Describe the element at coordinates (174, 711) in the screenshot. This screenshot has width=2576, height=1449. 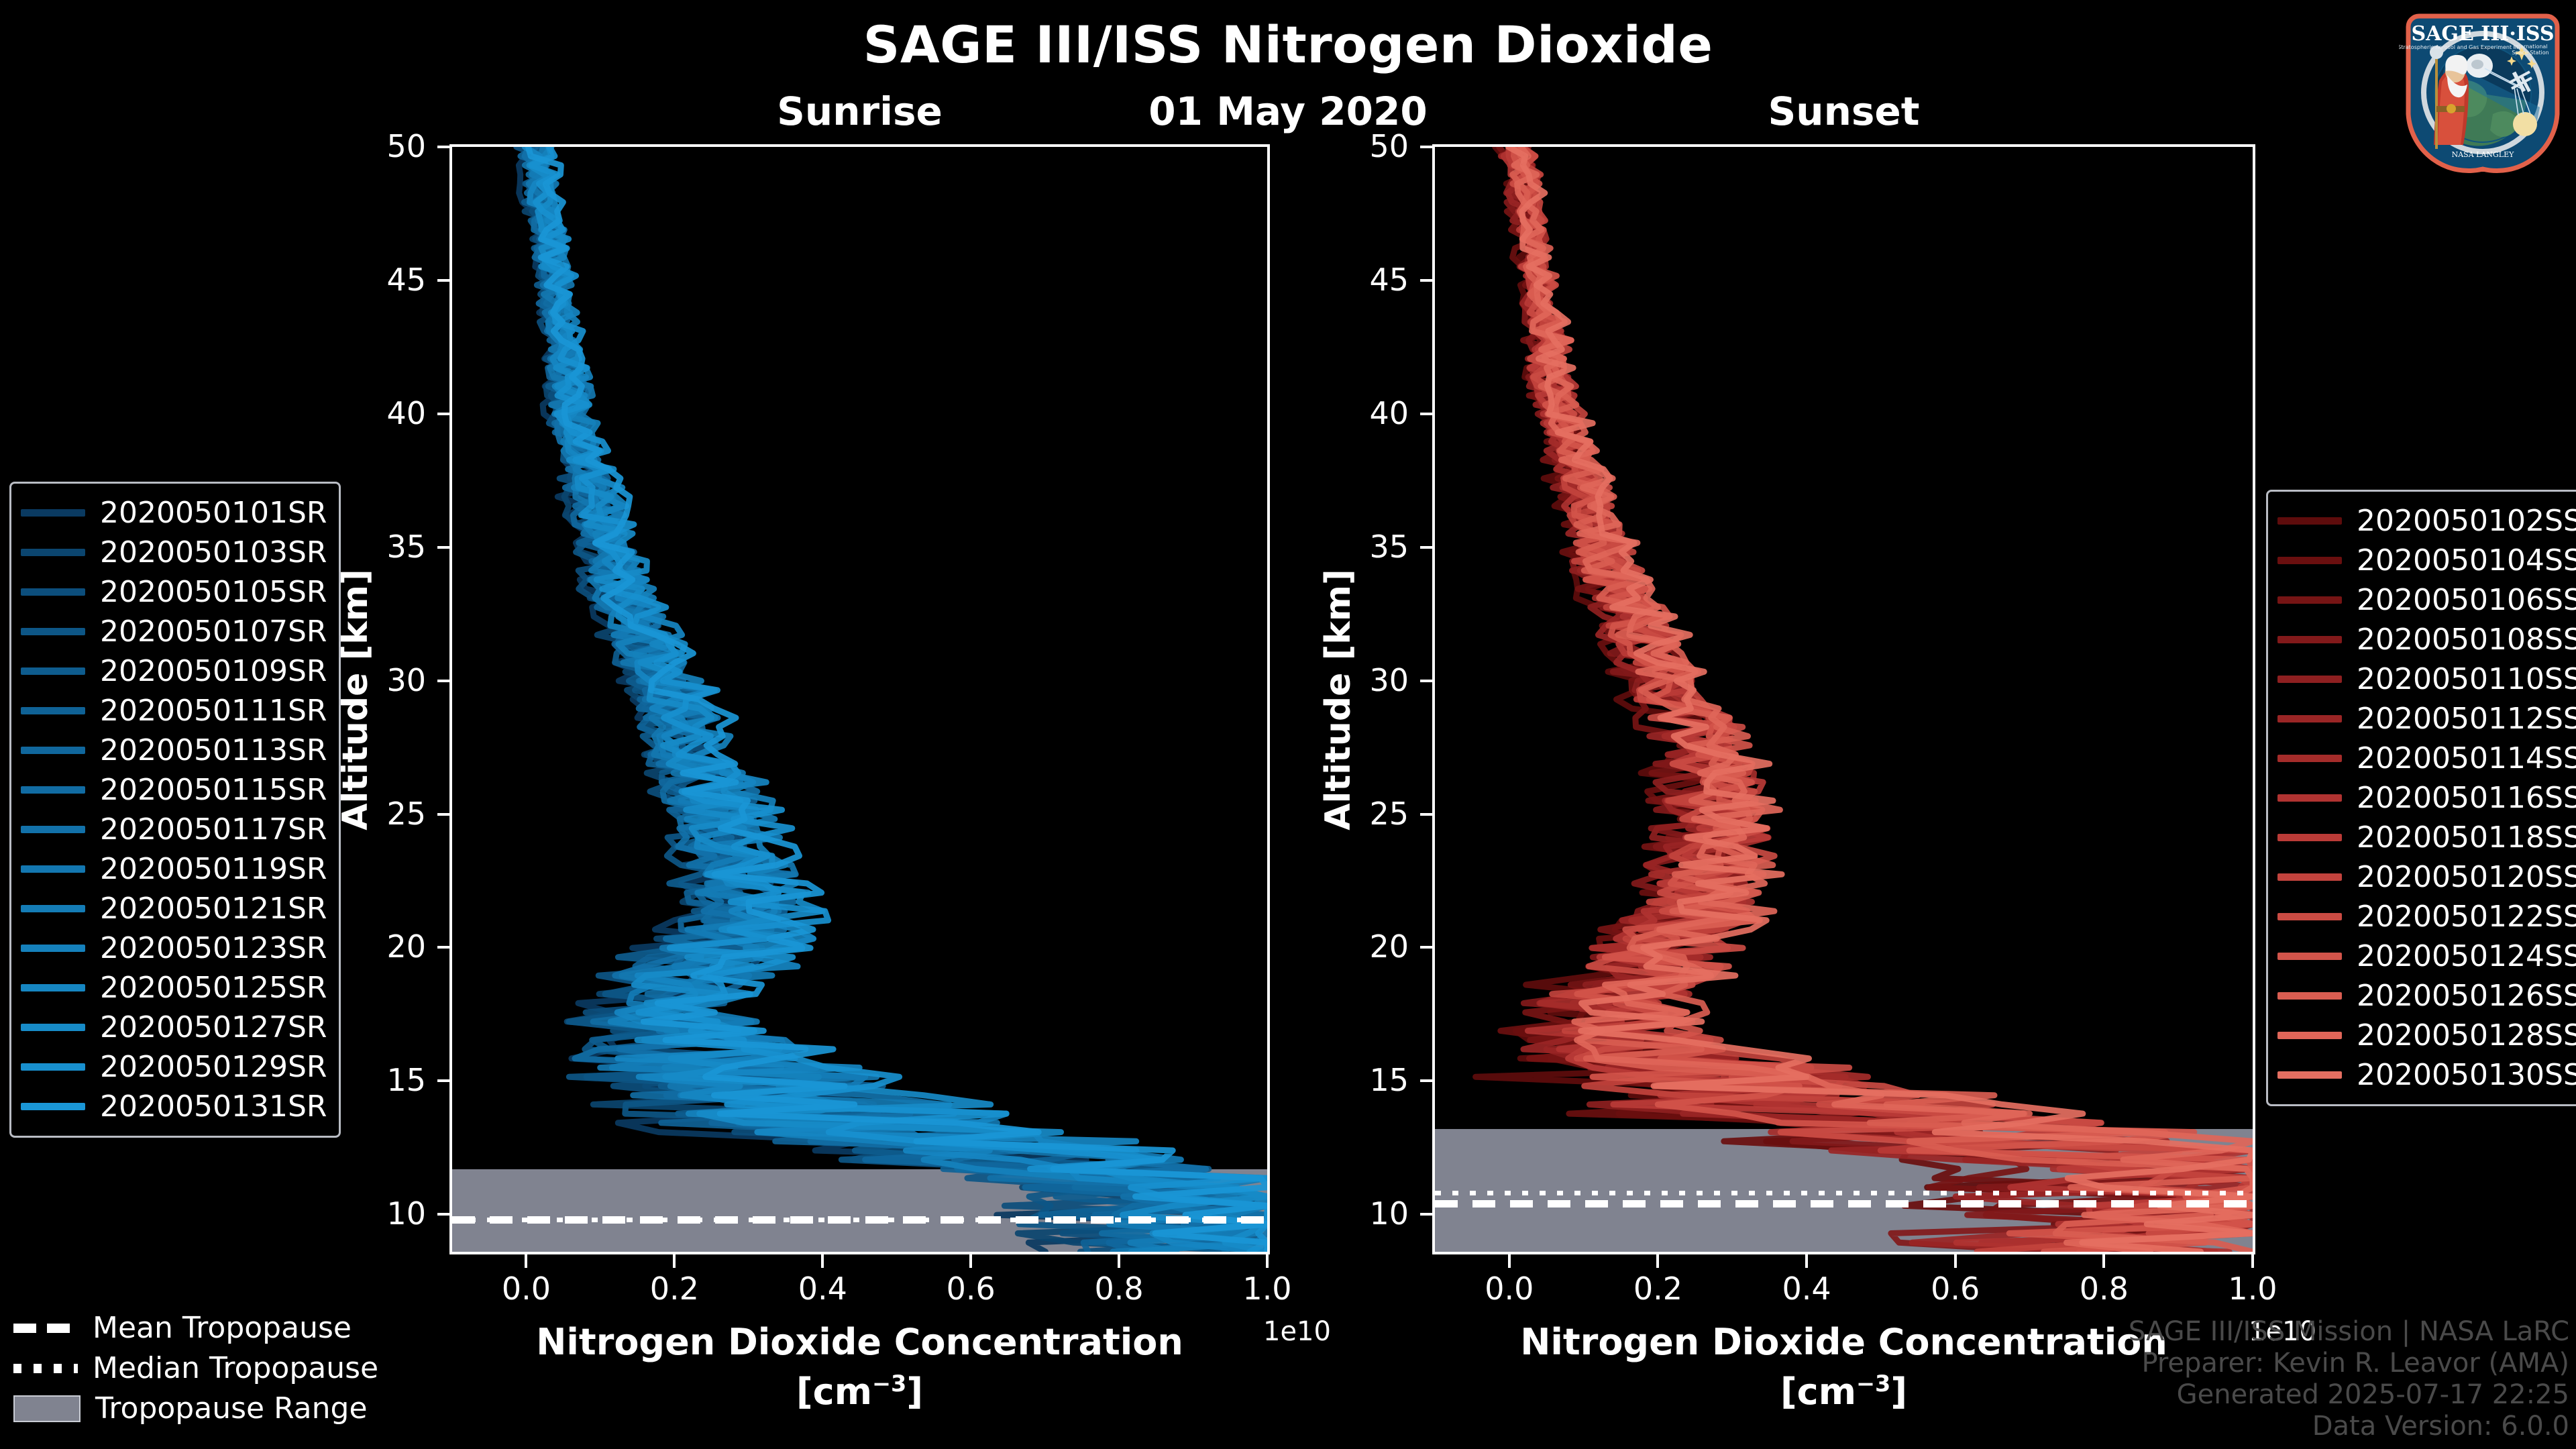
I see `legend-item: 2020050111SR` at that location.